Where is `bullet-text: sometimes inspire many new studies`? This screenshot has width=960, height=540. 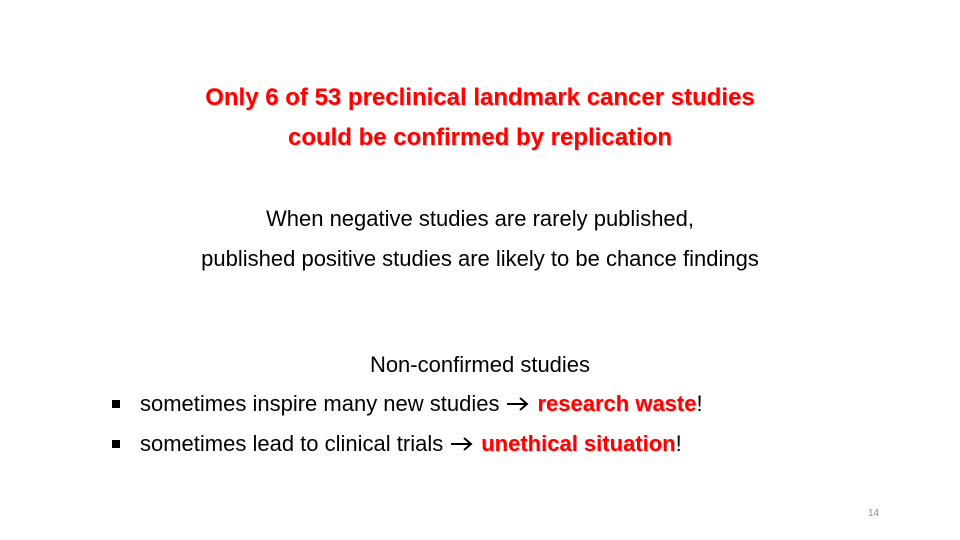
bullet-text: sometimes inspire many new studies is located at coordinates (320, 403).